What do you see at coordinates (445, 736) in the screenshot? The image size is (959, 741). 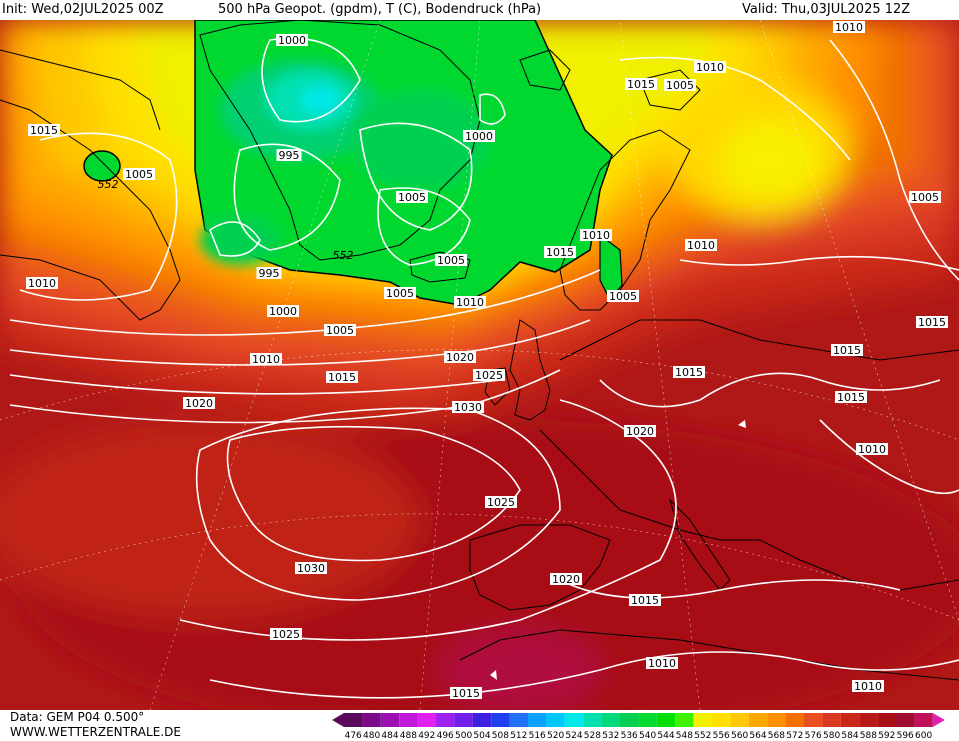 I see `legend-tick-label: 496` at bounding box center [445, 736].